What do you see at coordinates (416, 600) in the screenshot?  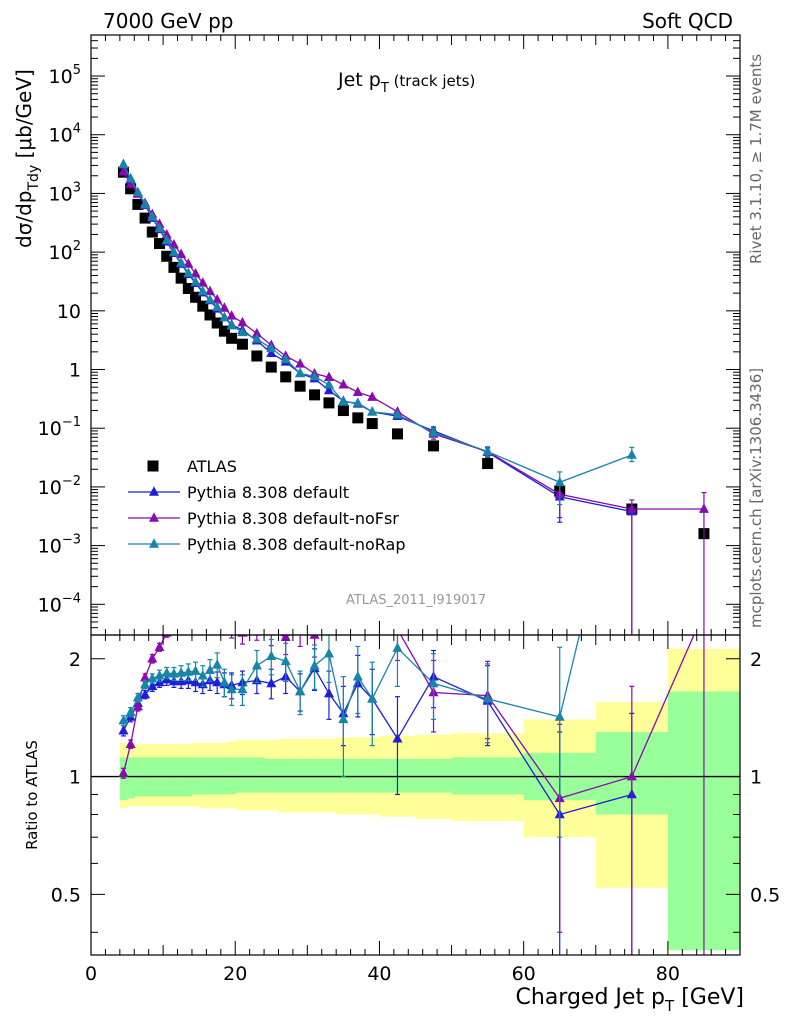 I see `watermark: ATLAS_2011_I919017` at bounding box center [416, 600].